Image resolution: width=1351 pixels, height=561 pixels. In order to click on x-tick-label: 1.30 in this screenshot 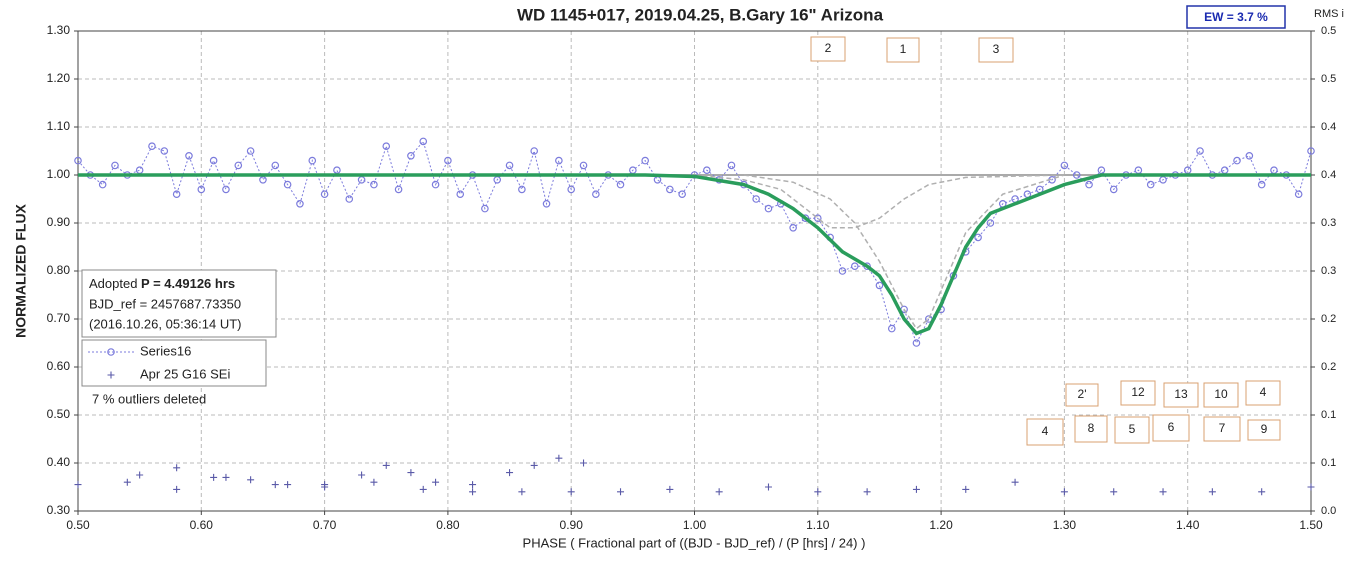, I will do `click(1065, 525)`.